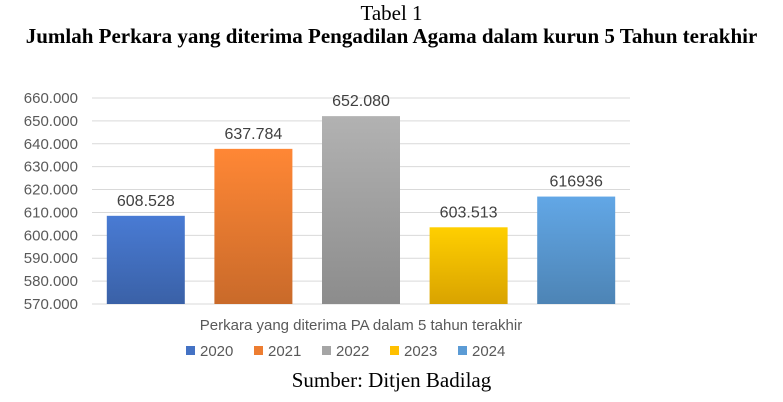 The height and width of the screenshot is (402, 783). Describe the element at coordinates (51, 212) in the screenshot. I see `y-tick-label: 610.000` at that location.